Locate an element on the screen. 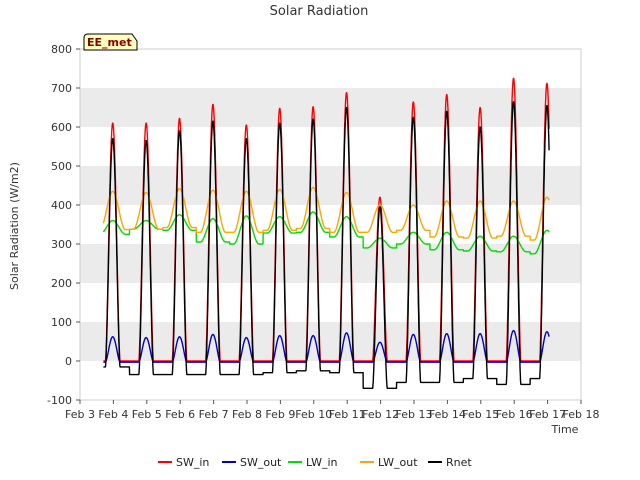 The width and height of the screenshot is (640, 480). legend-label-rnet: Rnet is located at coordinates (459, 462).